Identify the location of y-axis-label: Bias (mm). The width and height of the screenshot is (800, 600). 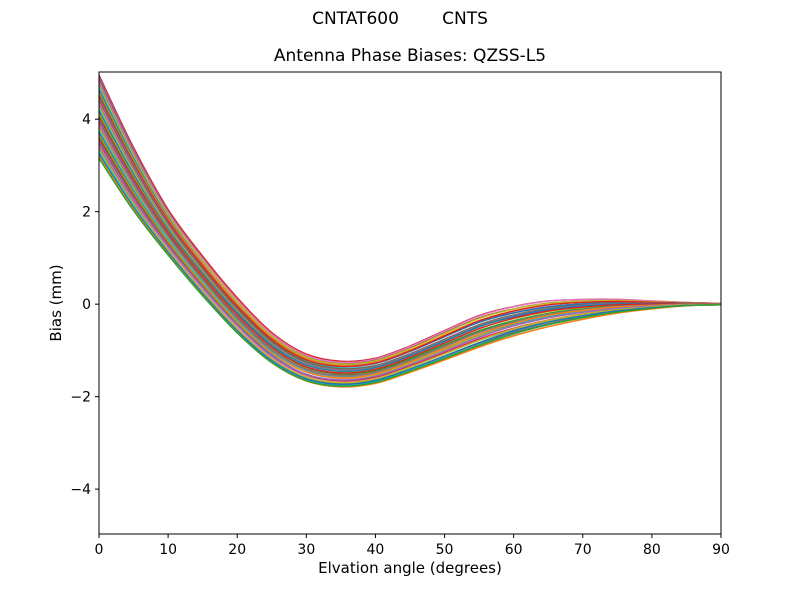
(56, 303).